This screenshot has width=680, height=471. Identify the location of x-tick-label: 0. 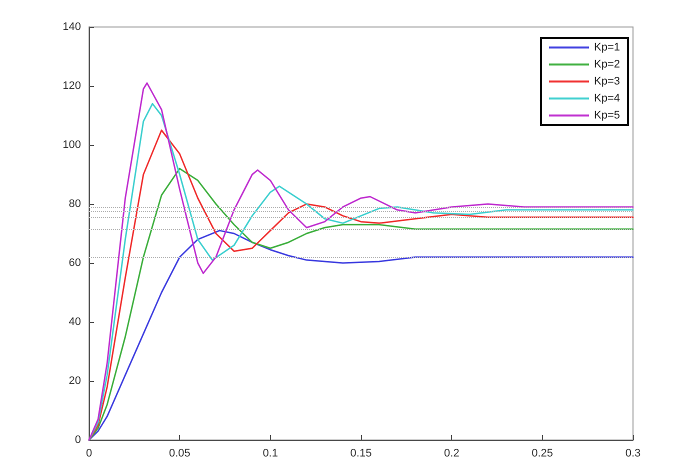
(89, 454).